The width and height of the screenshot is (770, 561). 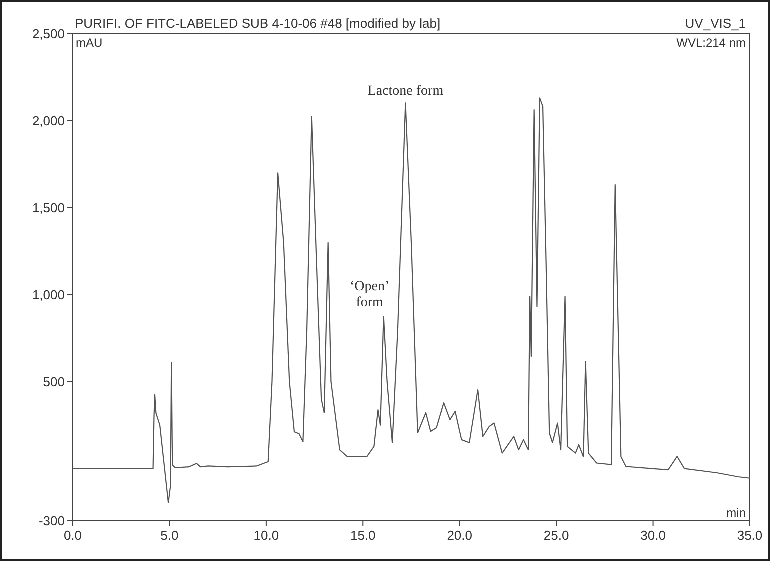 What do you see at coordinates (406, 92) in the screenshot?
I see `annotation: Lactone form` at bounding box center [406, 92].